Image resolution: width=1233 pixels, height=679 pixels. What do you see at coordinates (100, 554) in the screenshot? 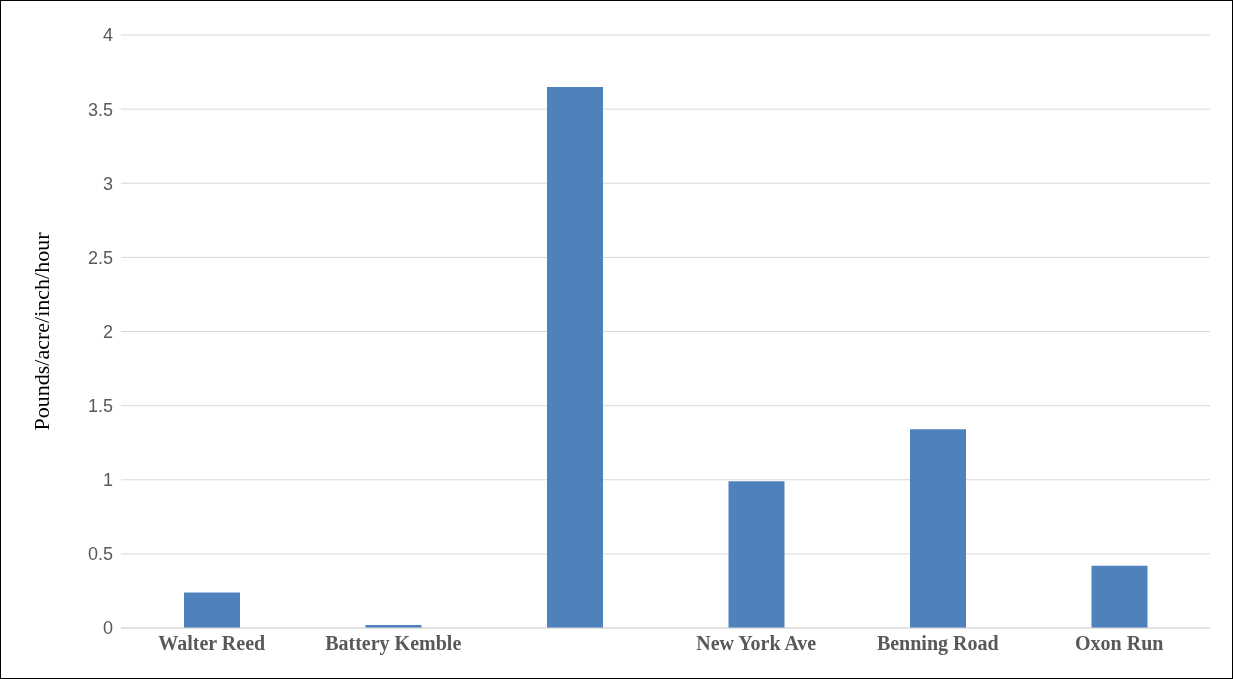
I see `y-tick-label: 0.5` at bounding box center [100, 554].